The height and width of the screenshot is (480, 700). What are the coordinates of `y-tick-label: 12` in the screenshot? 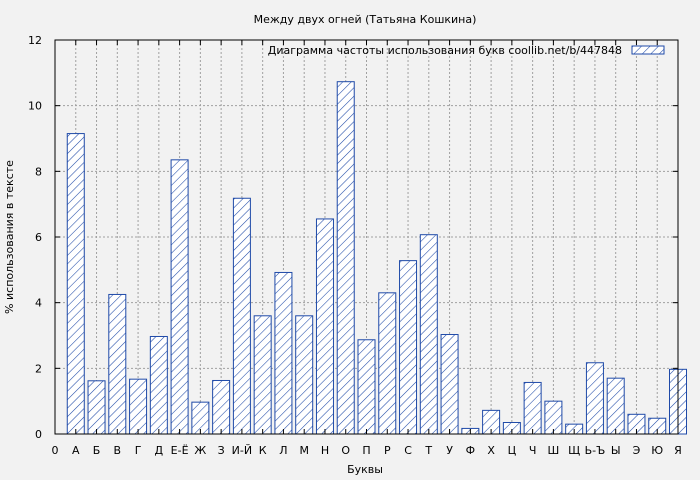 It's located at (35, 40).